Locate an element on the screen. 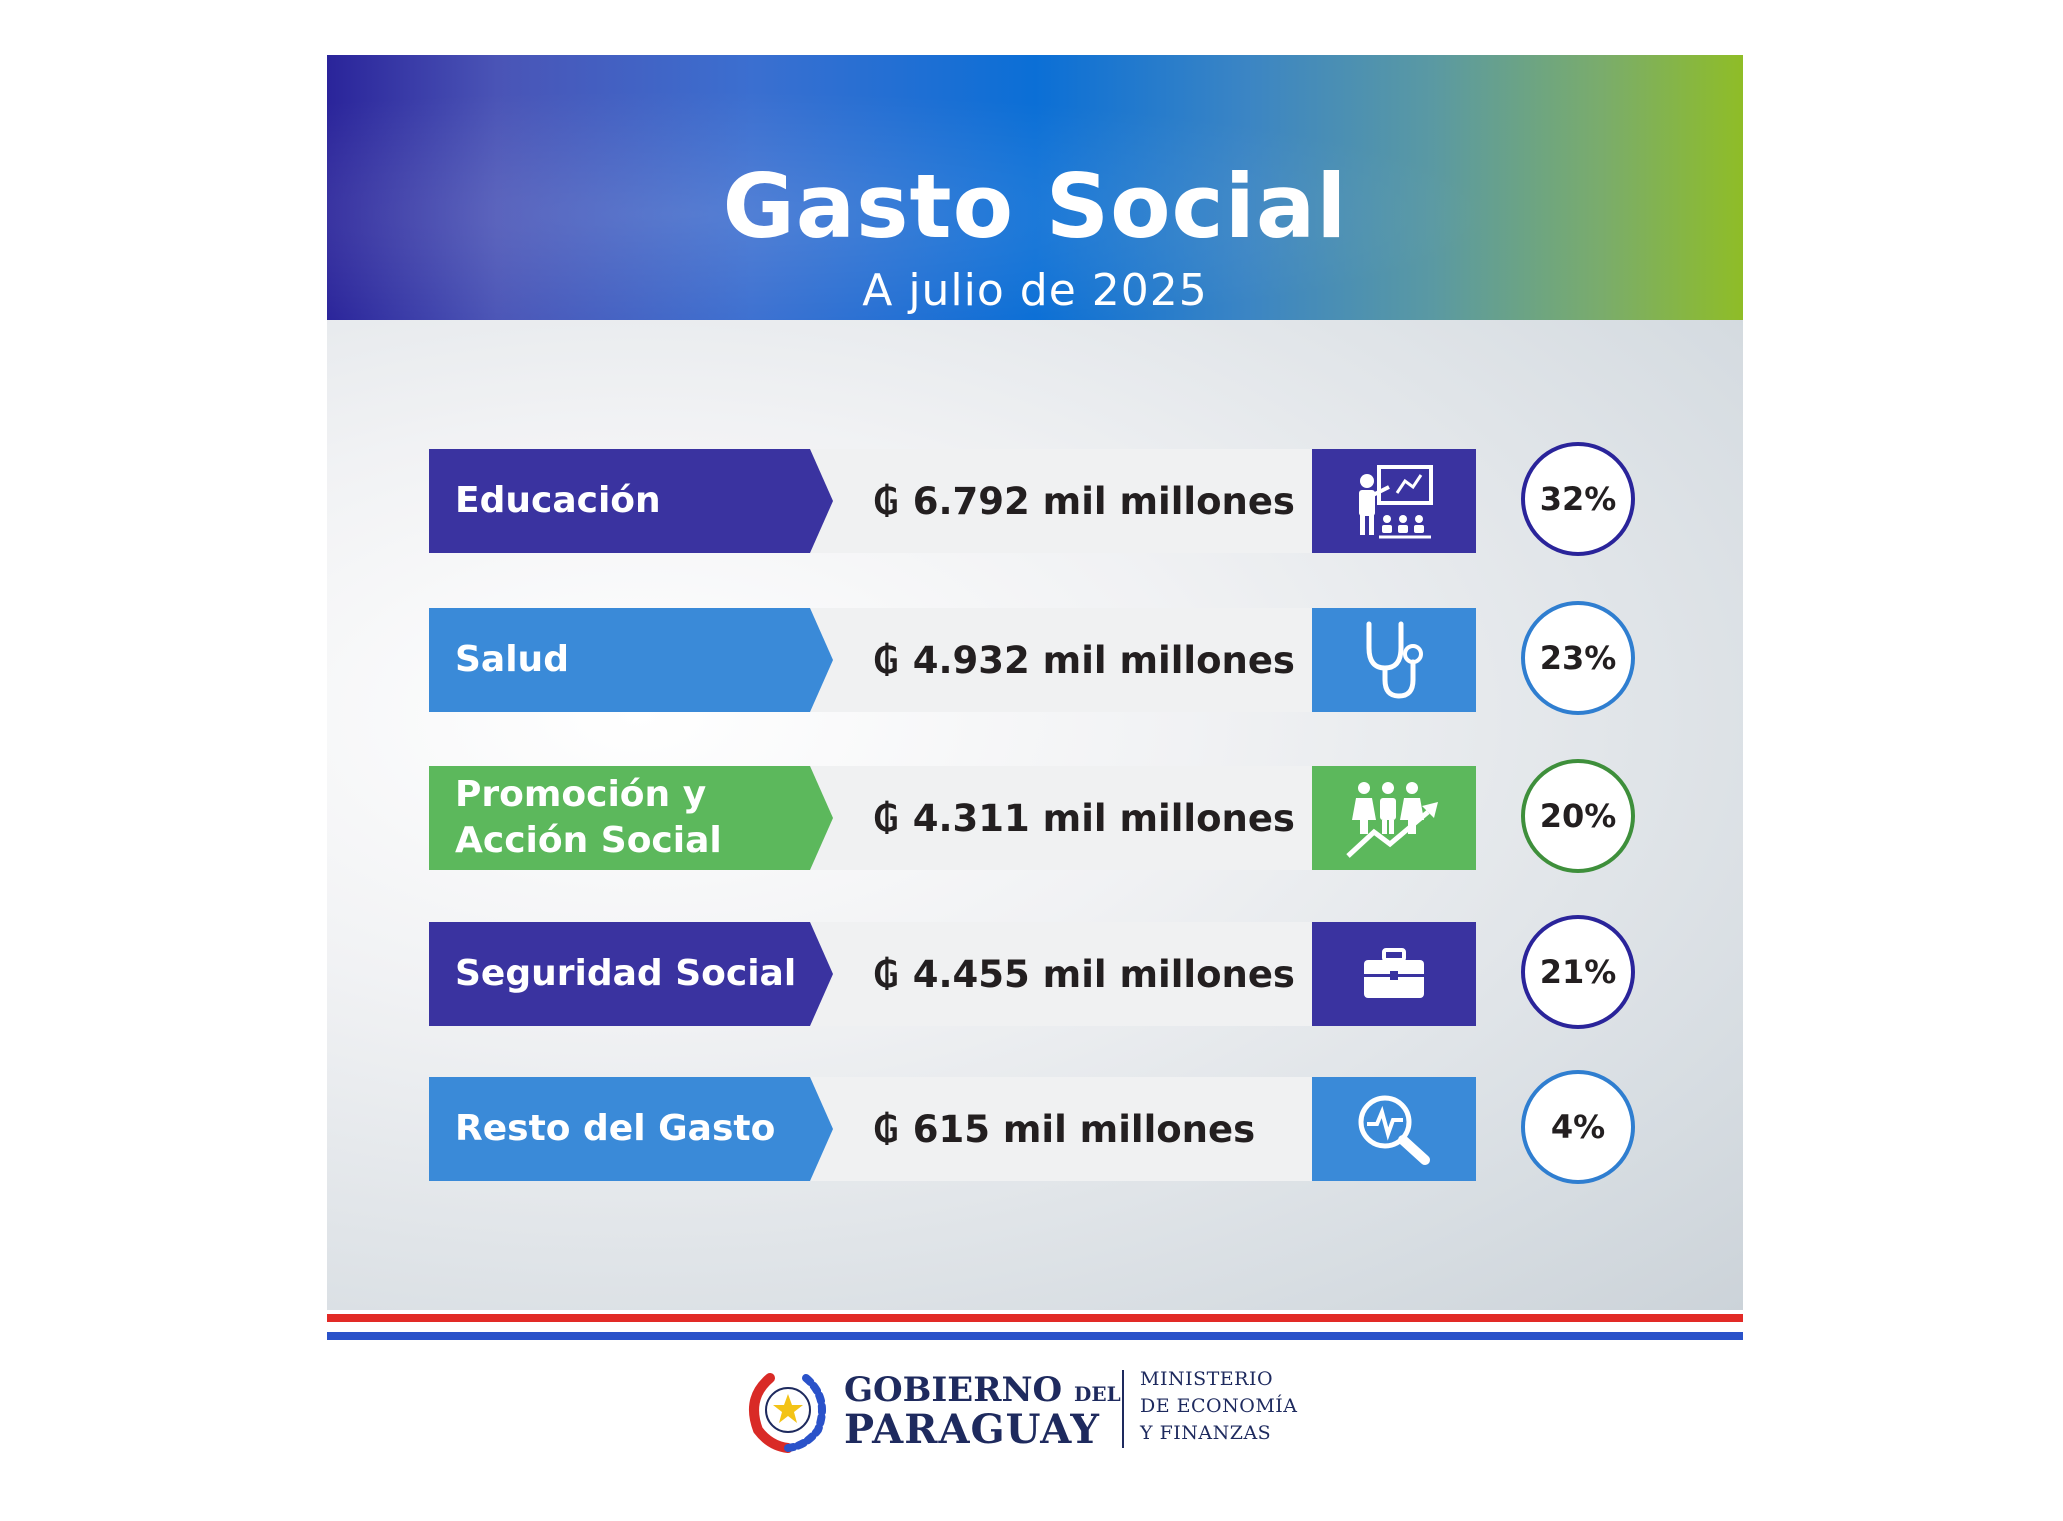  gov-word-del: DEL is located at coordinates (1097, 1394).